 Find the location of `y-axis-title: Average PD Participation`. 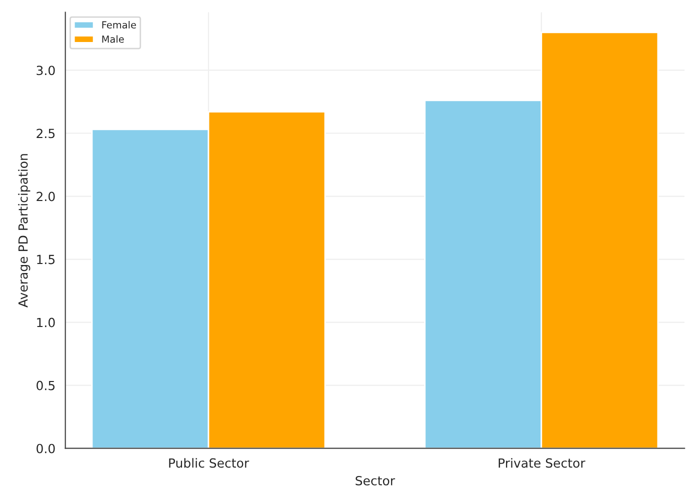

y-axis-title: Average PD Participation is located at coordinates (24, 231).